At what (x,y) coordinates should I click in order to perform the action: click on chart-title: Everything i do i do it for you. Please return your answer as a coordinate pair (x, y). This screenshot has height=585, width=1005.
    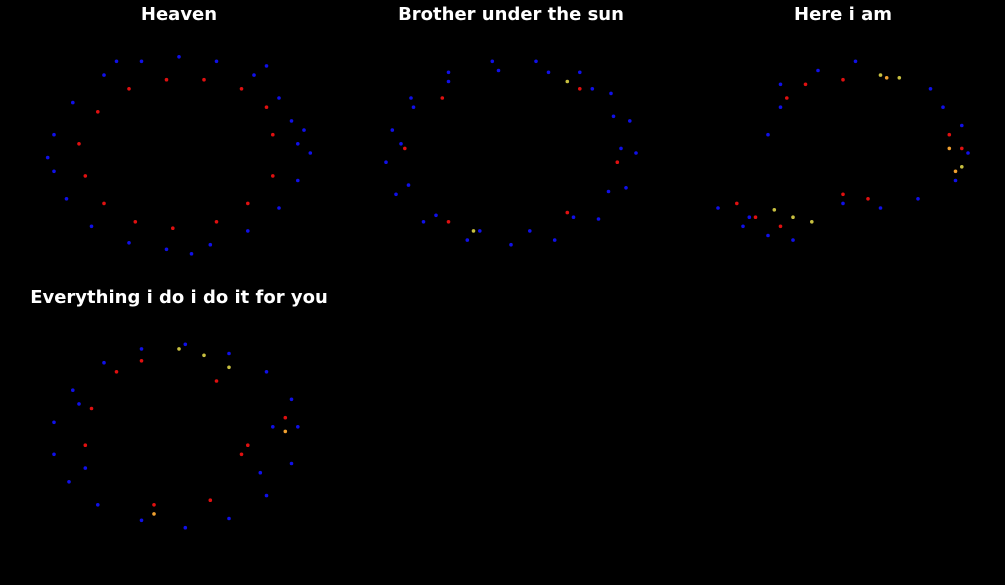
    Looking at the image, I should click on (179, 297).